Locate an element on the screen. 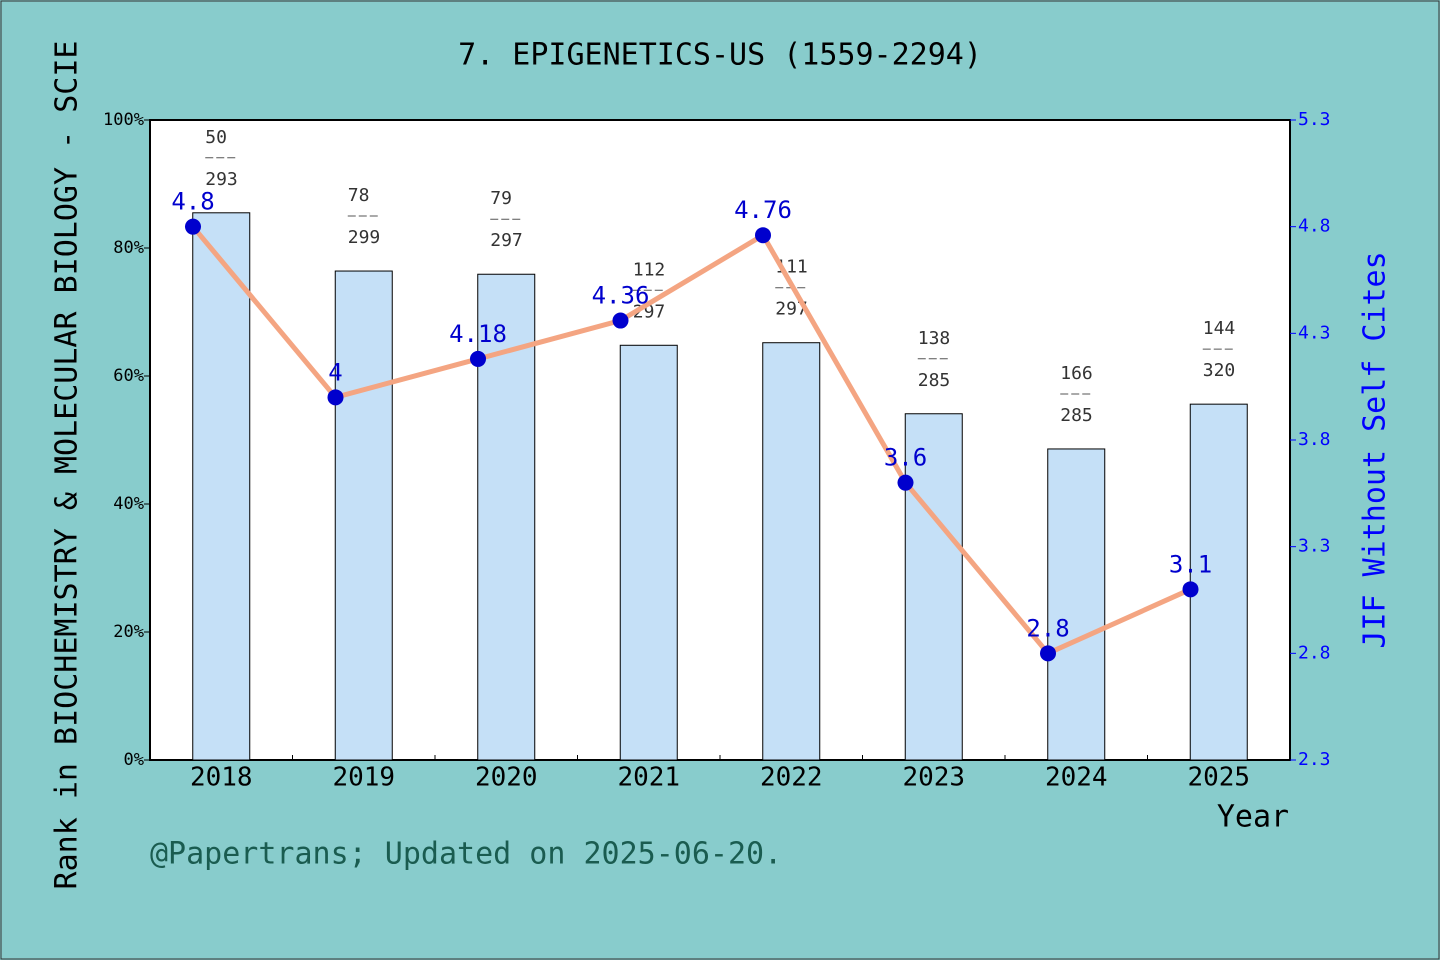 This screenshot has width=1440, height=960. chart-title: 7. EPIGENETICS-US (1559-2294) is located at coordinates (720, 55).